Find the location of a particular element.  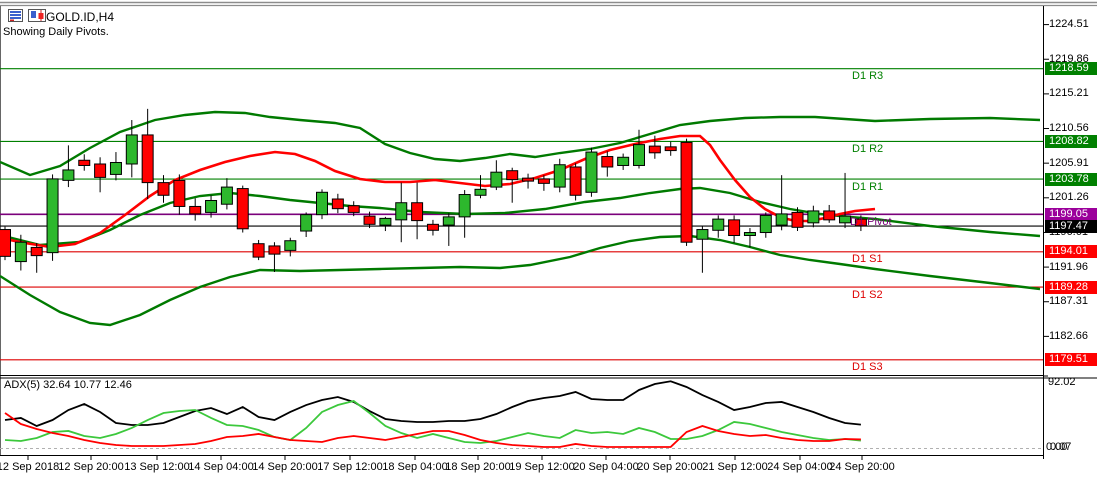

adx-zero-label: 0.00 is located at coordinates (1057, 447).